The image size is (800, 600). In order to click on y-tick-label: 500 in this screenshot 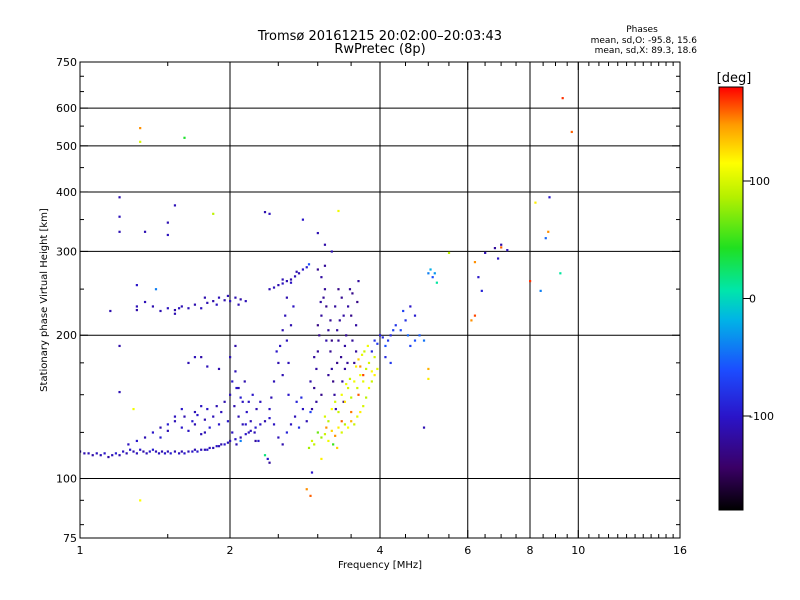, I will do `click(66, 146)`.